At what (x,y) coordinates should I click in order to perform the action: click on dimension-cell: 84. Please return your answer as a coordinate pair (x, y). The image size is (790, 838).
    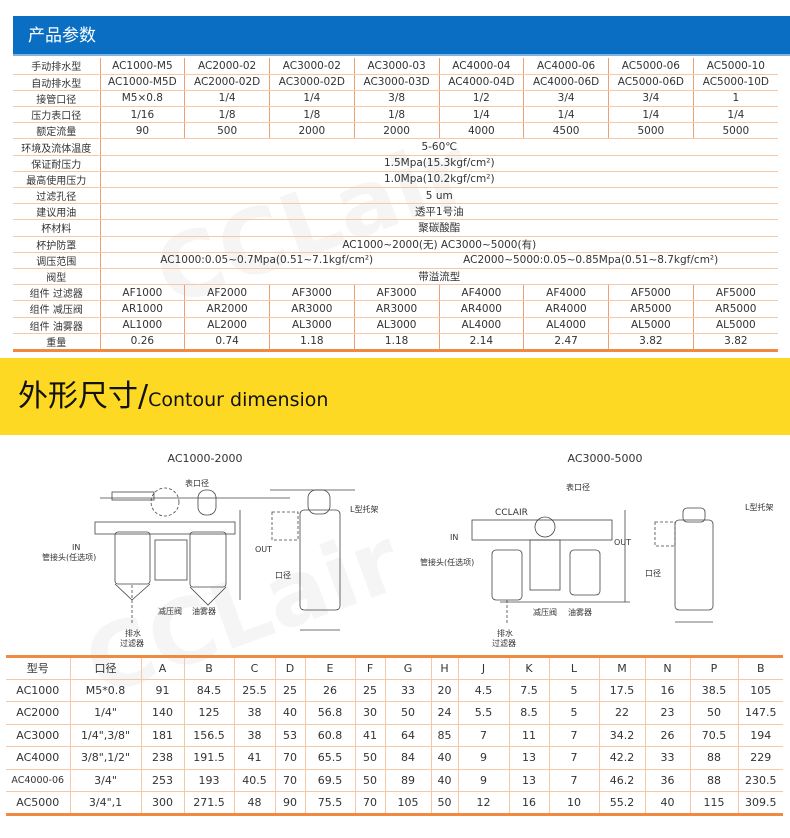
    Looking at the image, I should click on (408, 758).